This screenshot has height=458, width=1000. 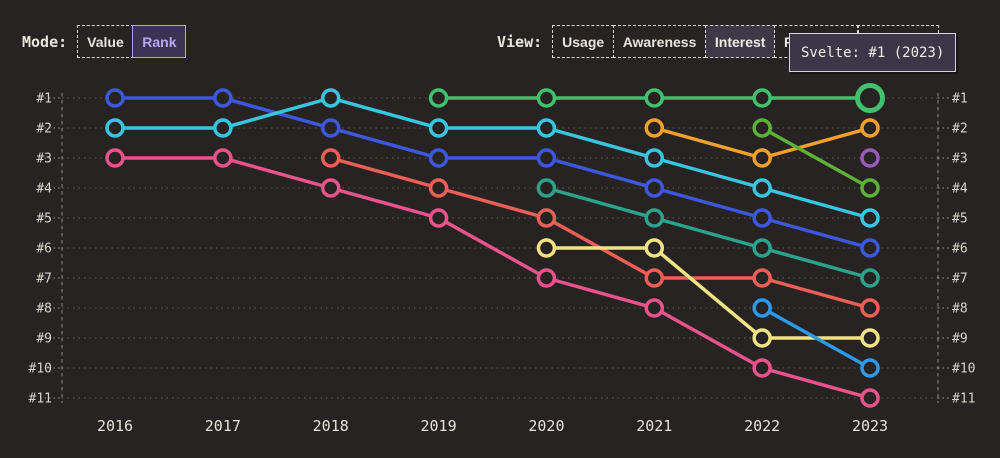 I want to click on mode-label: Mode:, so click(x=45, y=41).